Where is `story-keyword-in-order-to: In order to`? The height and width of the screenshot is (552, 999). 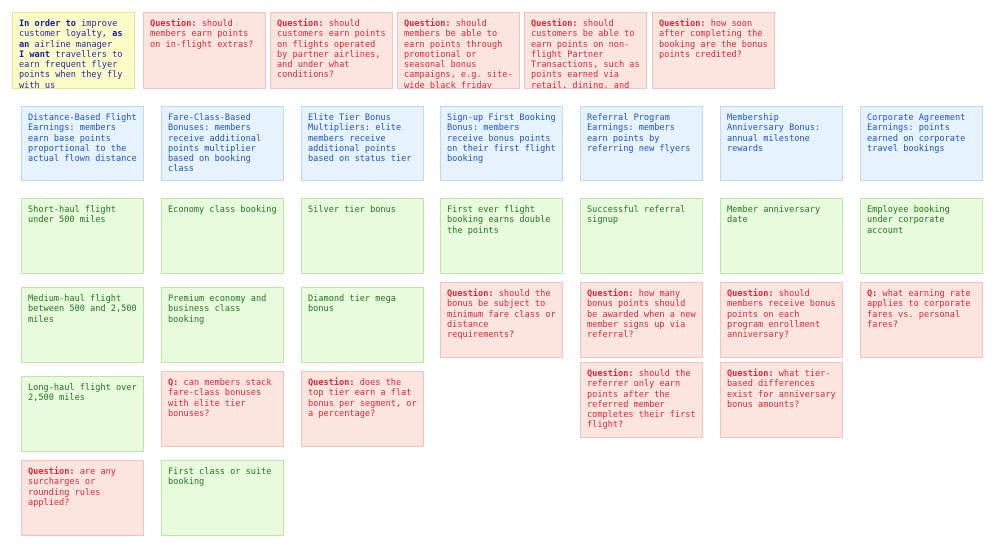
story-keyword-in-order-to: In order to is located at coordinates (47, 24).